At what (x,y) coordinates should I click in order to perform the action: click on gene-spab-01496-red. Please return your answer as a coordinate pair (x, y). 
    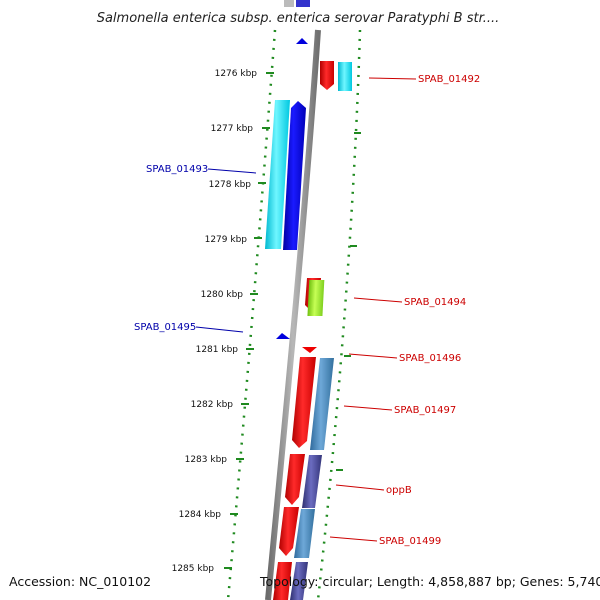
    Looking at the image, I should click on (309, 350).